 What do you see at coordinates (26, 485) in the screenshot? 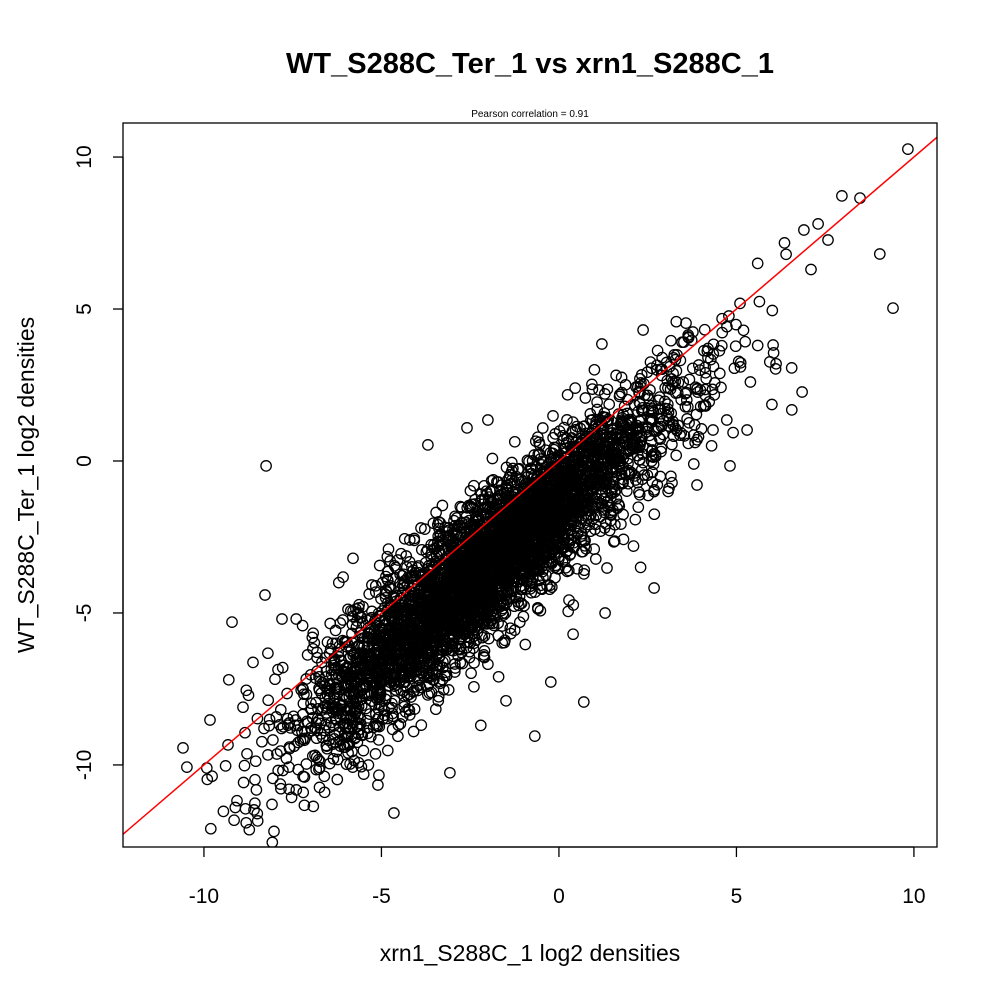
I see `y-axis-label: WT_S288C_Ter_1 log2 densities` at bounding box center [26, 485].